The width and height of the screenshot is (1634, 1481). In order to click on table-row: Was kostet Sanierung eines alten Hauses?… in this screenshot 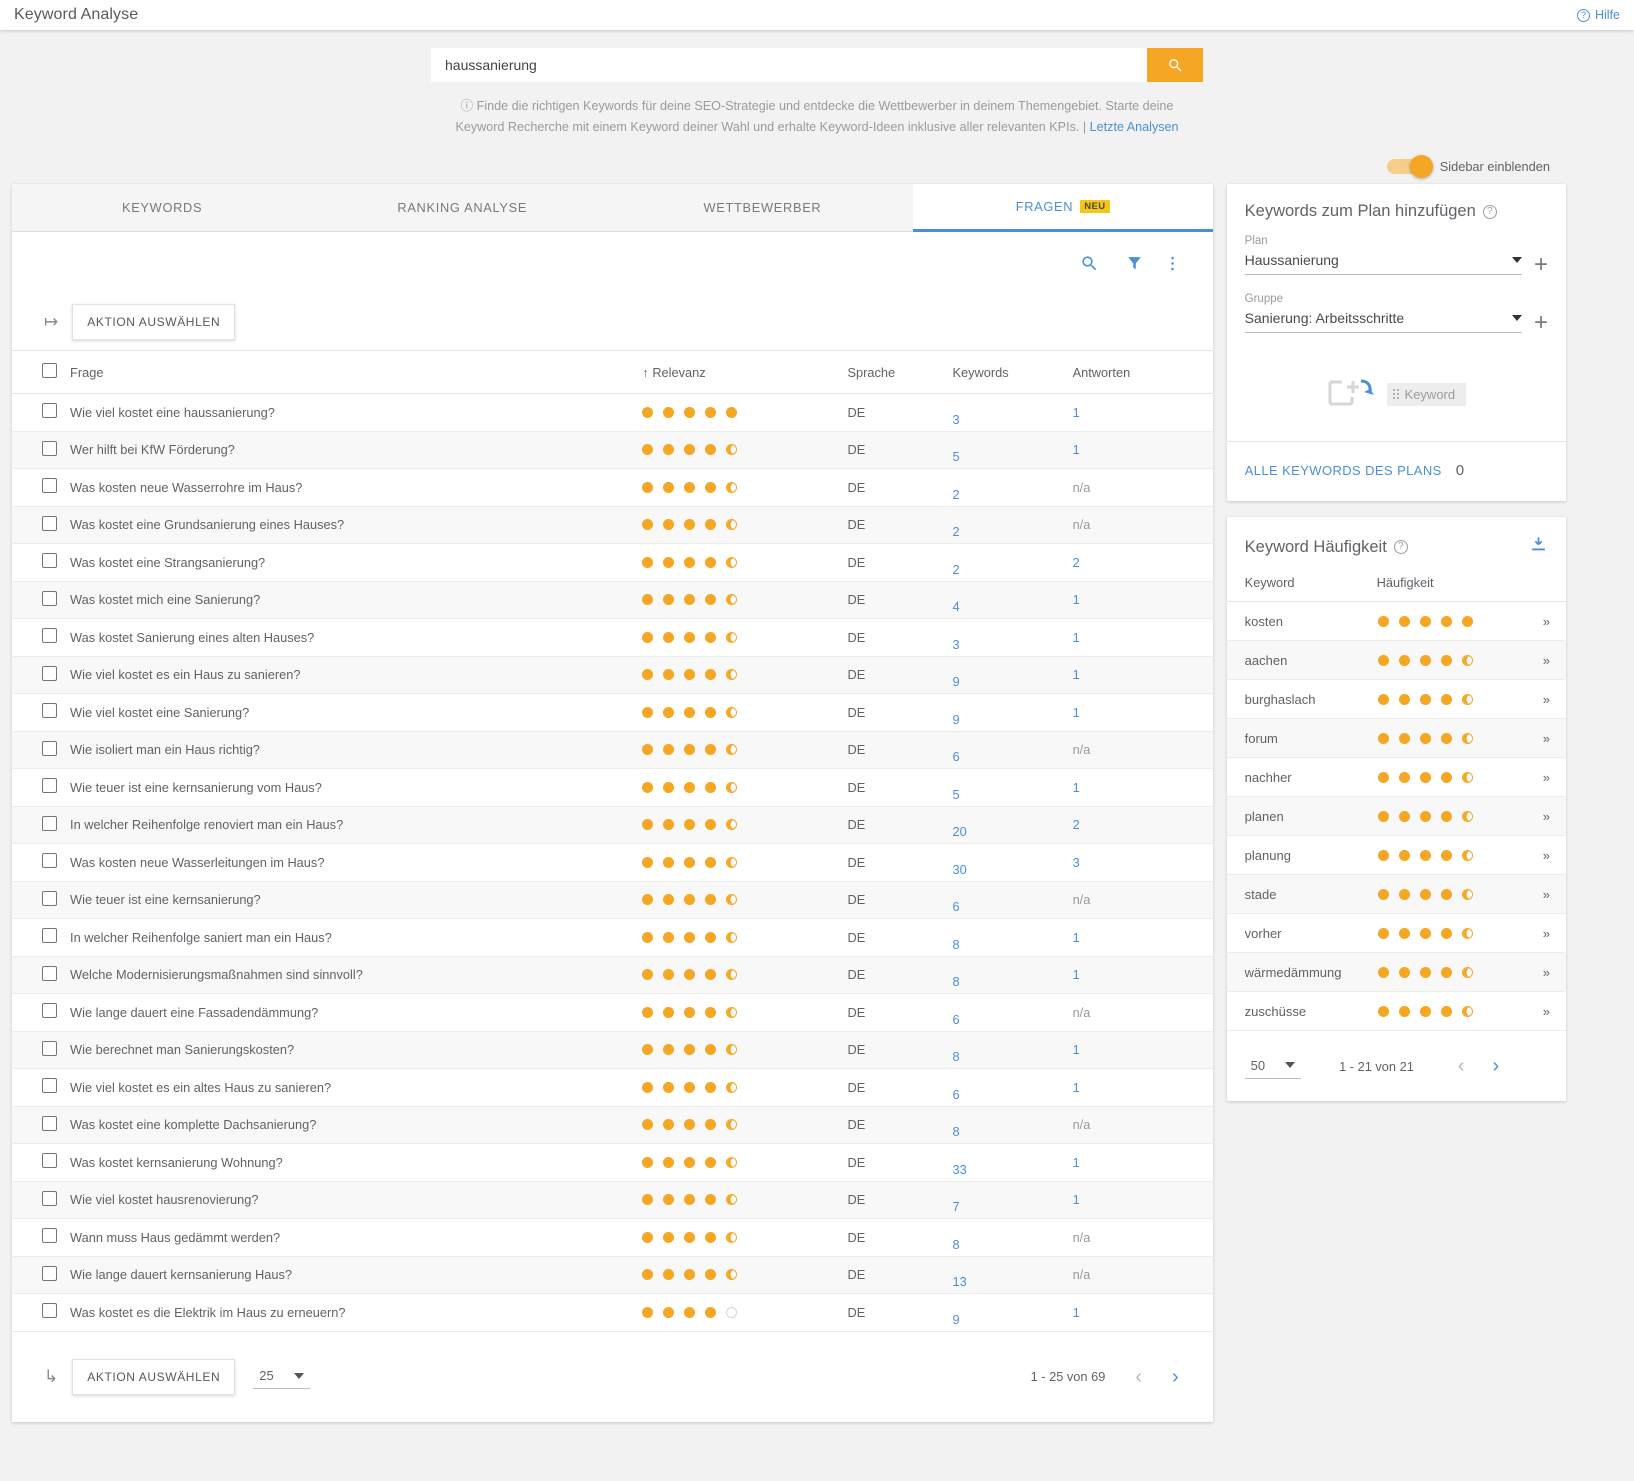, I will do `click(612, 637)`.